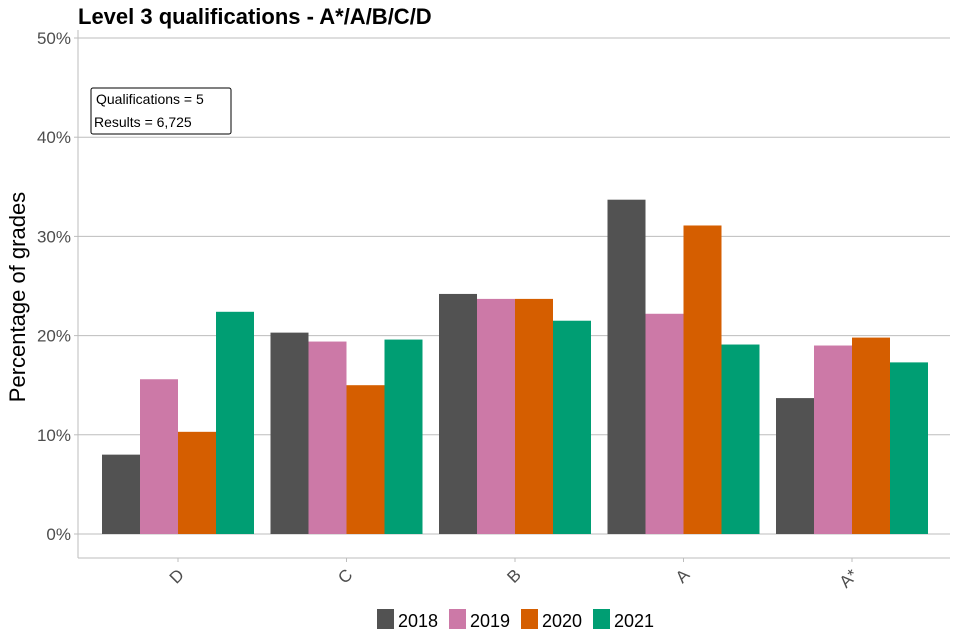  I want to click on y-tick-label: 0%, so click(58, 534).